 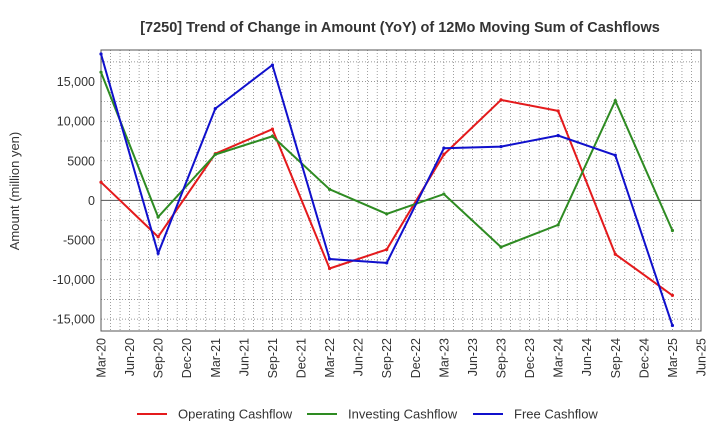 What do you see at coordinates (244, 357) in the screenshot?
I see `x-tick-label: Jun-21` at bounding box center [244, 357].